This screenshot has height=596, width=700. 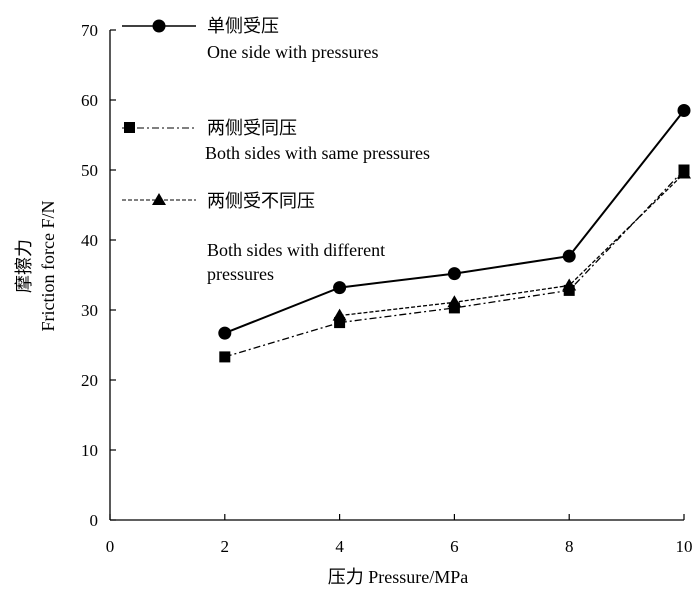 What do you see at coordinates (296, 250) in the screenshot?
I see `legend-label-en-different-pressure-line1: Both sides with different` at bounding box center [296, 250].